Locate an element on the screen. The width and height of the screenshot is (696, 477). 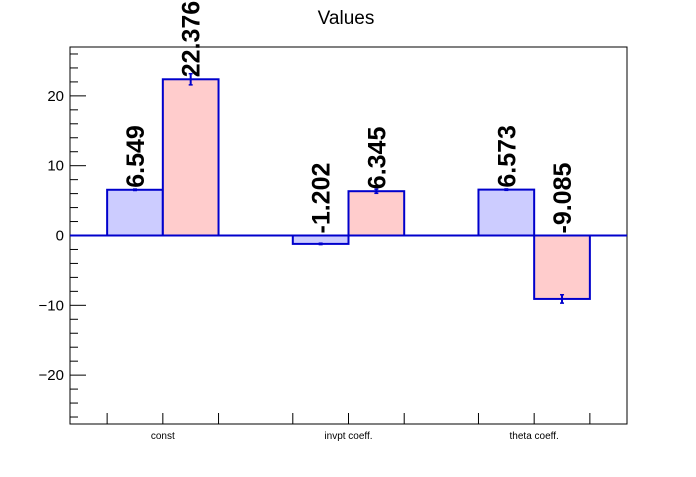
data-label: 6.345 is located at coordinates (377, 158).